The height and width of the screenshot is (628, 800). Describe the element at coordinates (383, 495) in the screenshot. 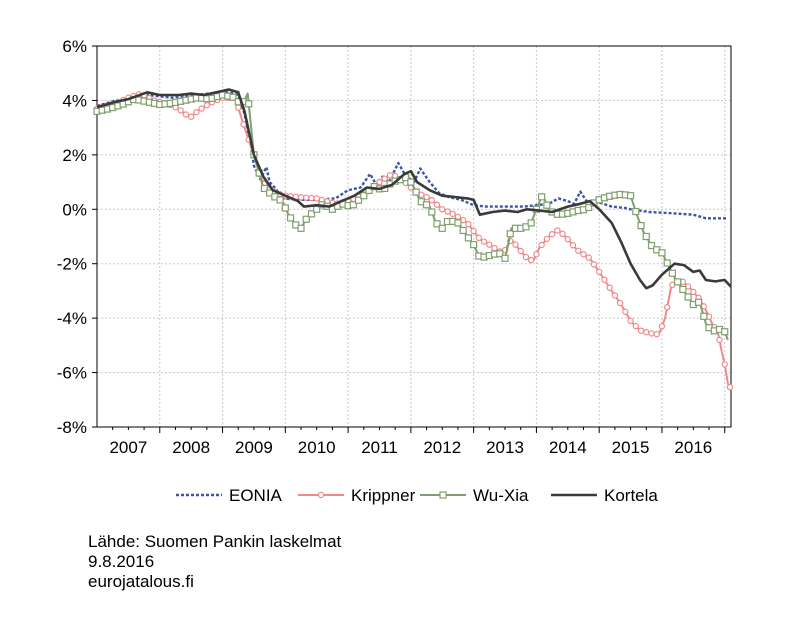

I see `legend-label: Krippner` at that location.